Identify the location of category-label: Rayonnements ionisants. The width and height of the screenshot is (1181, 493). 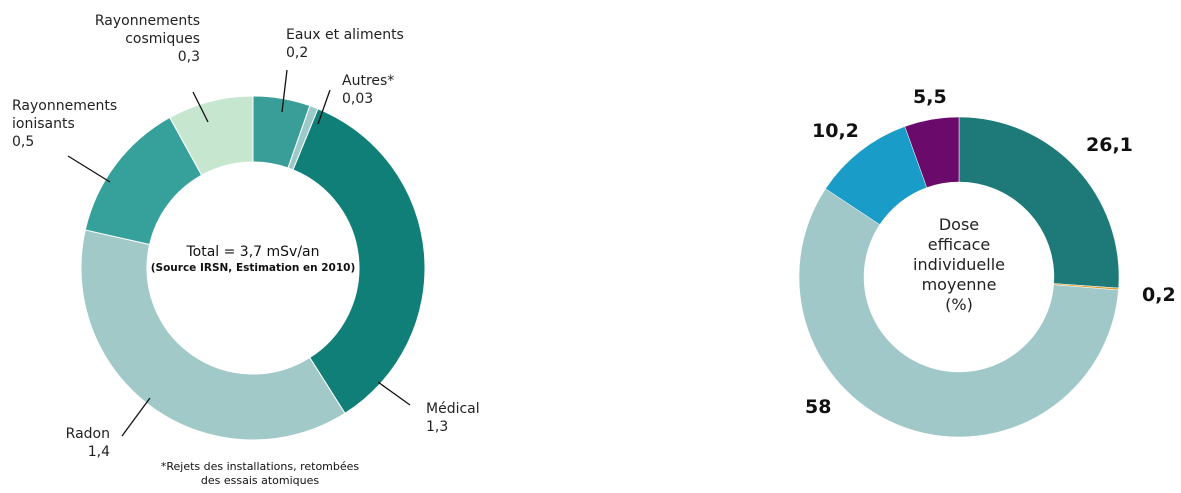
(65, 115).